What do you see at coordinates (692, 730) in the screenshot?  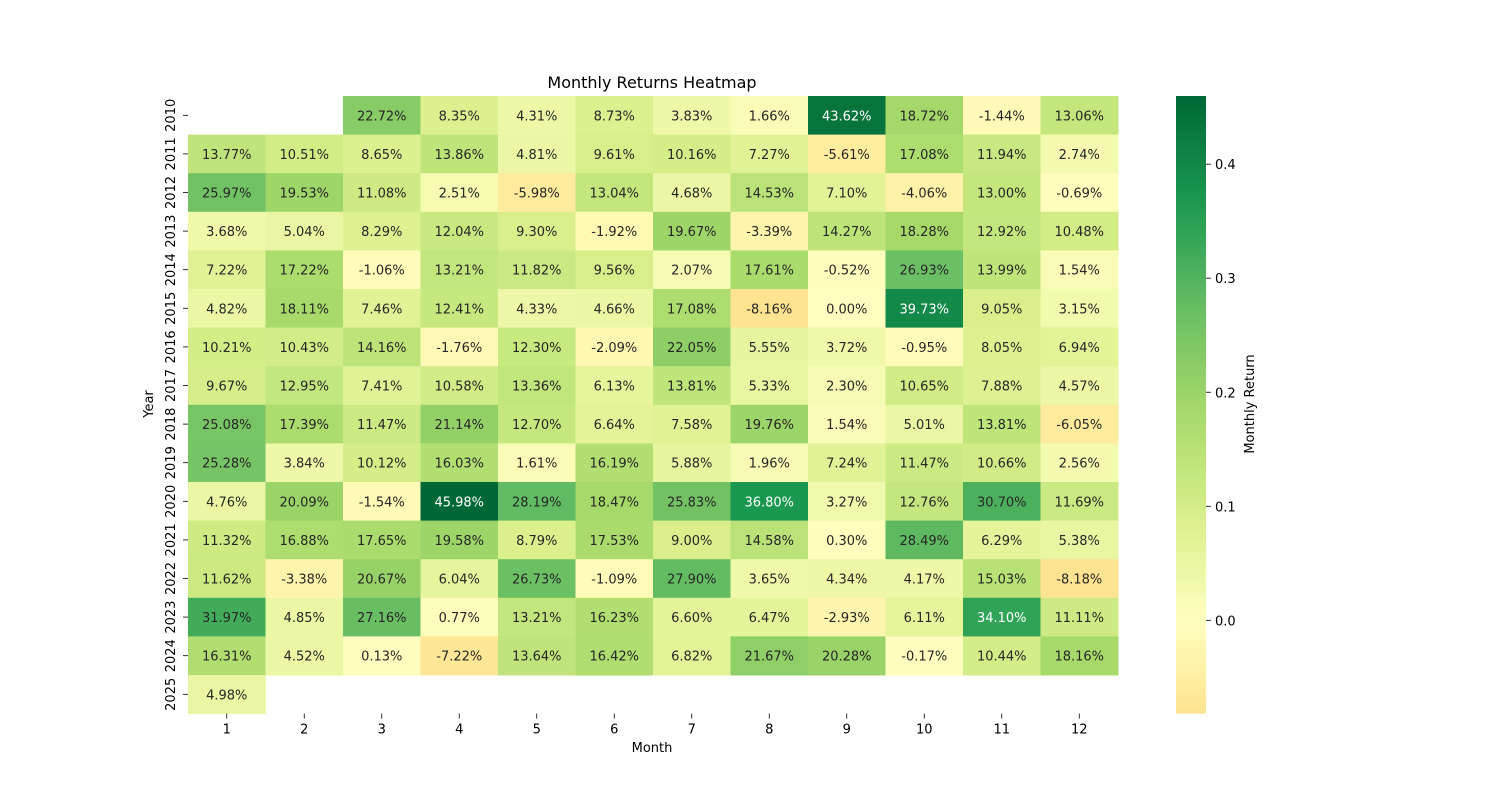 I see `x-tick-label: 7` at bounding box center [692, 730].